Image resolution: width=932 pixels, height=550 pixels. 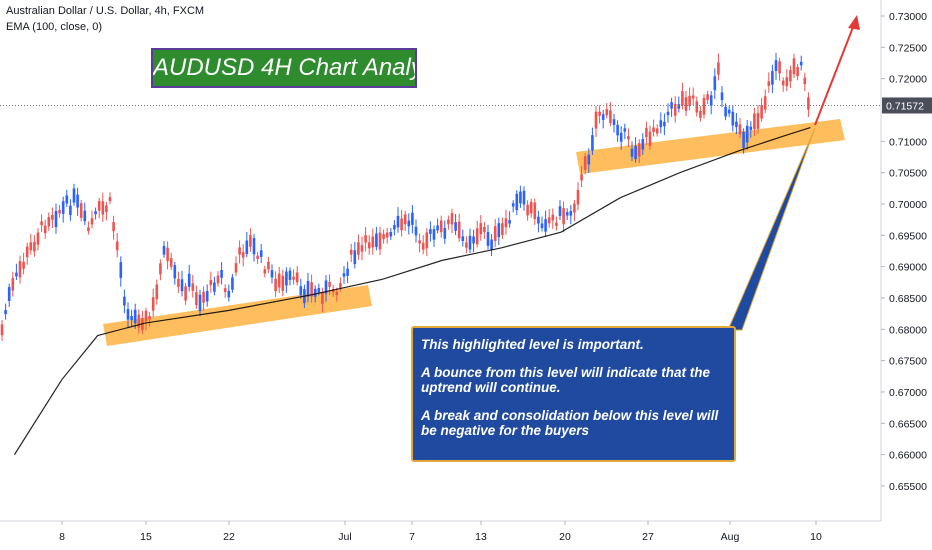 What do you see at coordinates (908, 205) in the screenshot?
I see `y-tick-label: 0.70000` at bounding box center [908, 205].